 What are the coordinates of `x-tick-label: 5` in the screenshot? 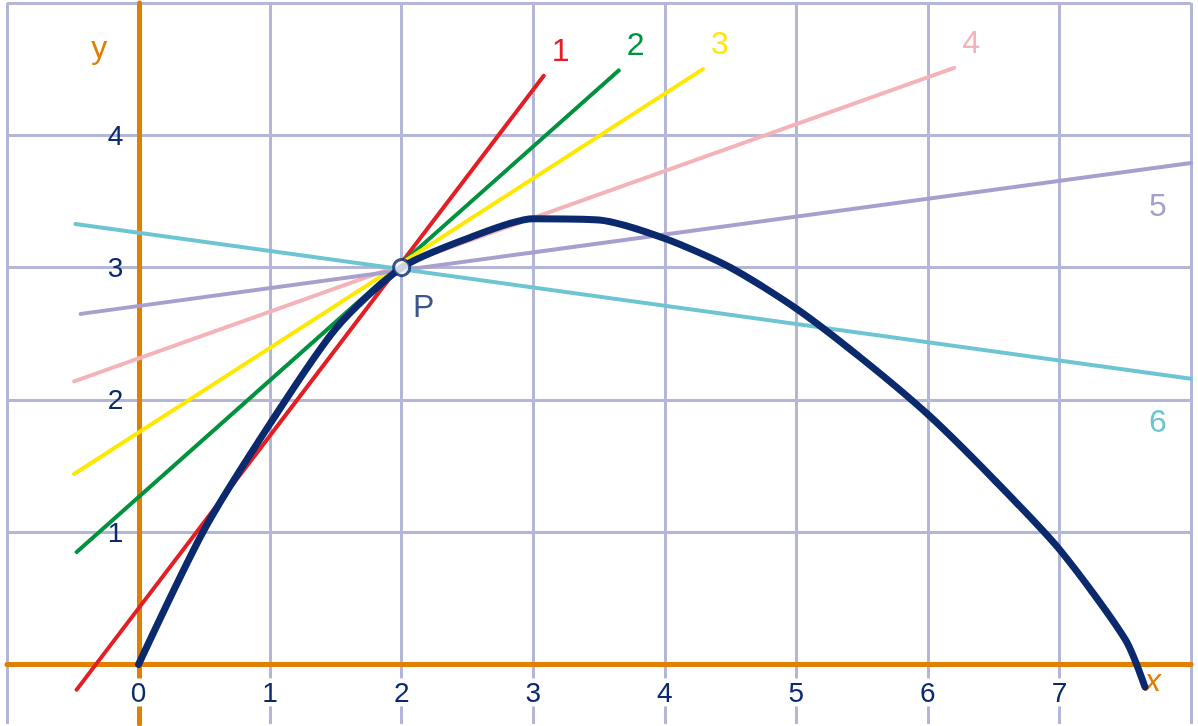 It's located at (796, 692).